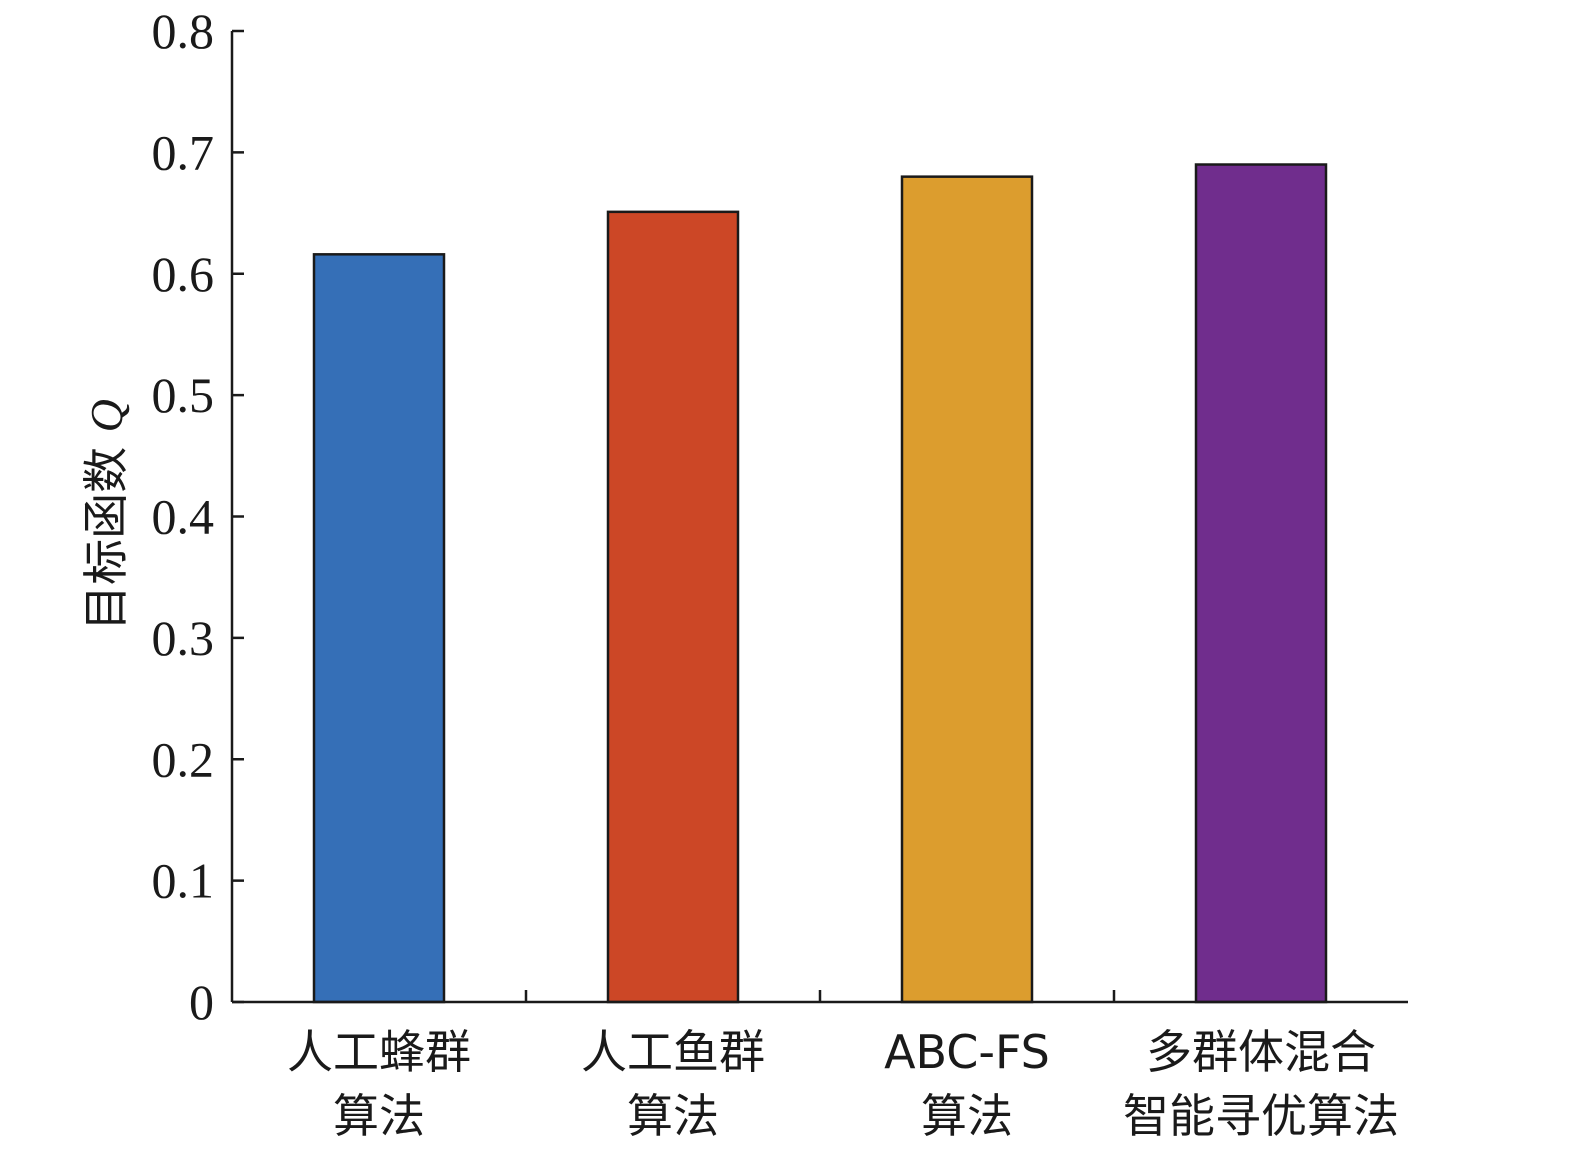 The width and height of the screenshot is (1575, 1157). What do you see at coordinates (183, 881) in the screenshot?
I see `y-tick-label: 0.1` at bounding box center [183, 881].